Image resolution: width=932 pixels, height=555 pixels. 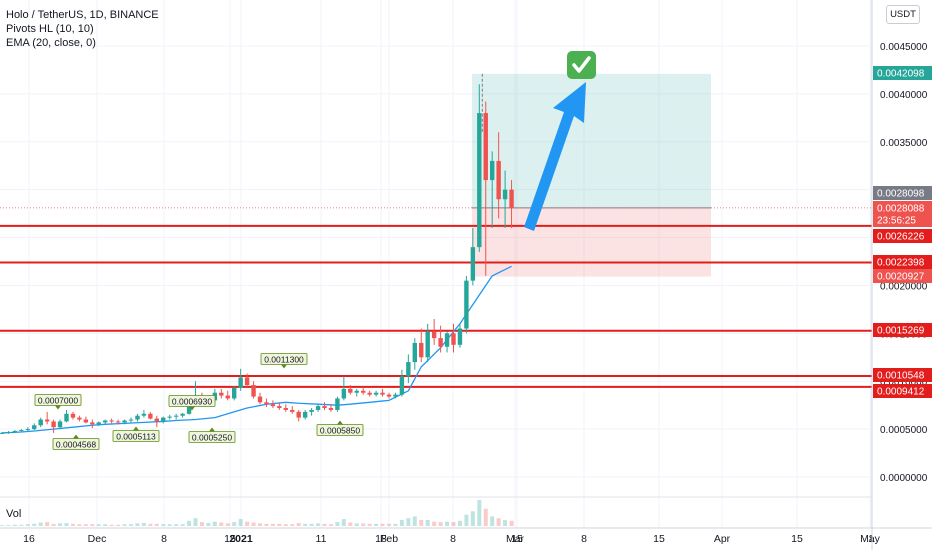 I want to click on price-axis-label: 0.0020927, so click(x=902, y=276).